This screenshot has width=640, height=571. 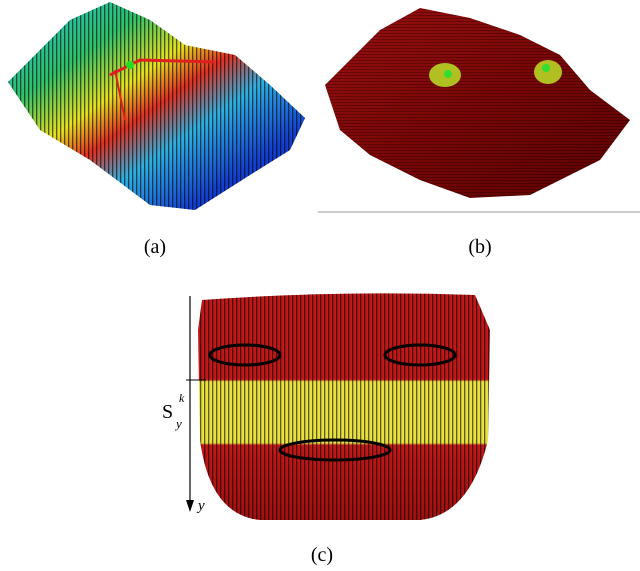 I want to click on band-label-subscript: y, so click(x=178, y=423).